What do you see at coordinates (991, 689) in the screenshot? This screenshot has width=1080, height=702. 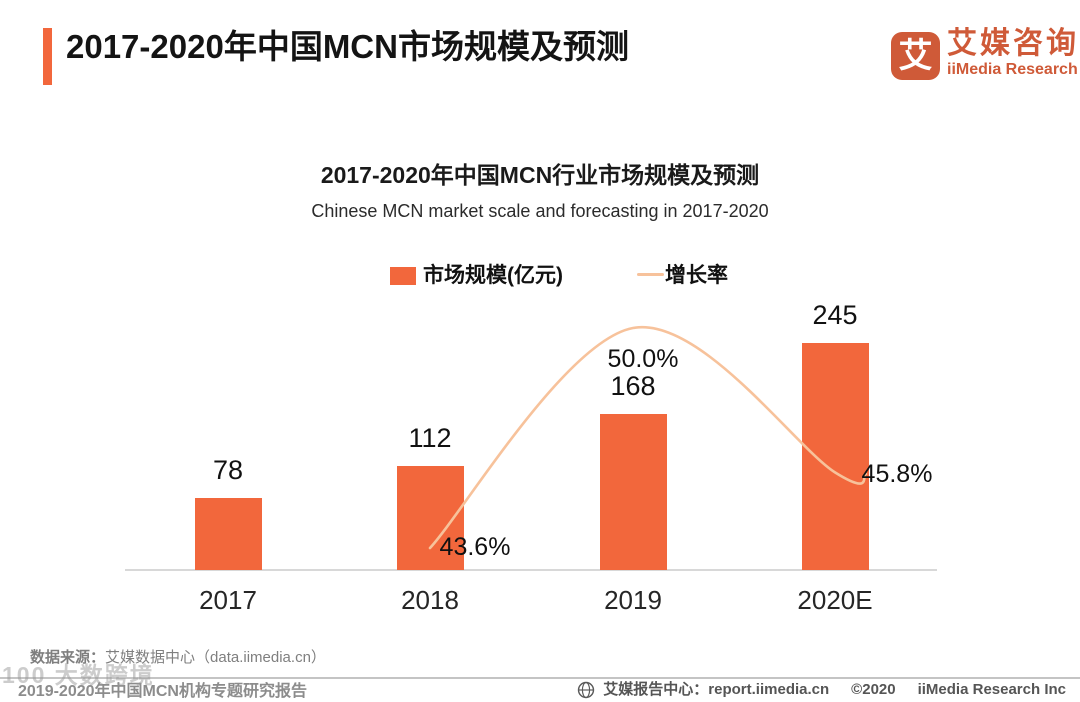 I see `footer-company: iiMedia Research Inc` at bounding box center [991, 689].